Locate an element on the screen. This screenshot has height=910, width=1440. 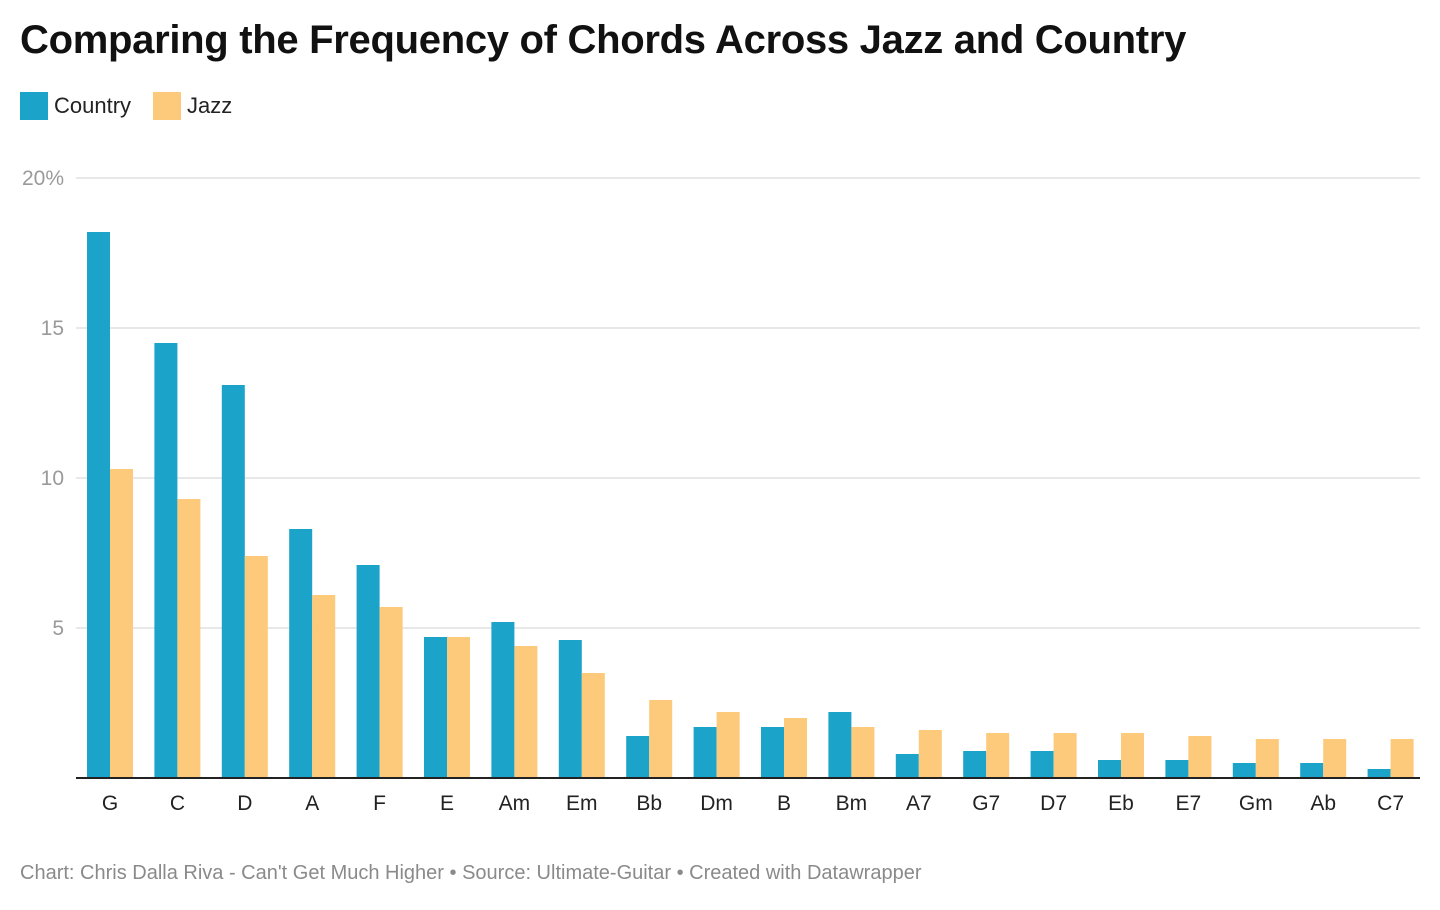
bar-country-ab is located at coordinates (1312, 770).